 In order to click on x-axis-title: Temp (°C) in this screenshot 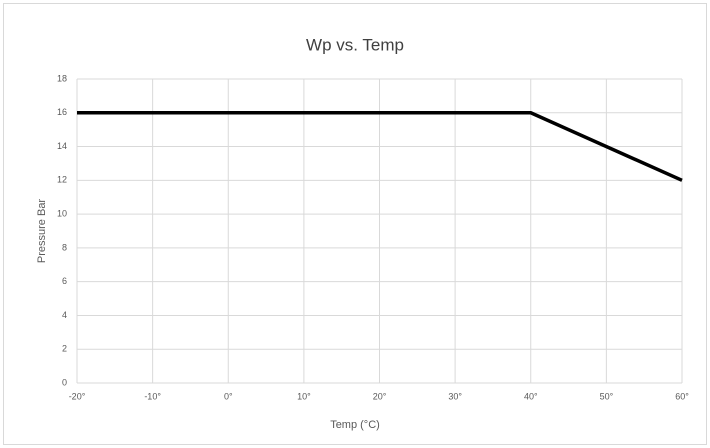, I will do `click(355, 425)`.